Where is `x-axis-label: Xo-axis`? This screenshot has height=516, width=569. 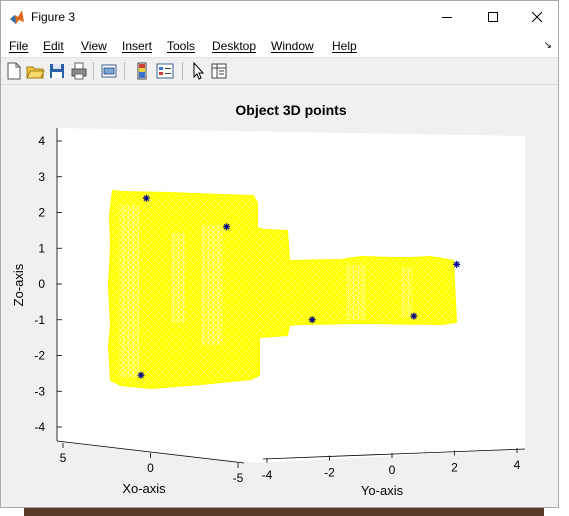
x-axis-label: Xo-axis is located at coordinates (144, 488).